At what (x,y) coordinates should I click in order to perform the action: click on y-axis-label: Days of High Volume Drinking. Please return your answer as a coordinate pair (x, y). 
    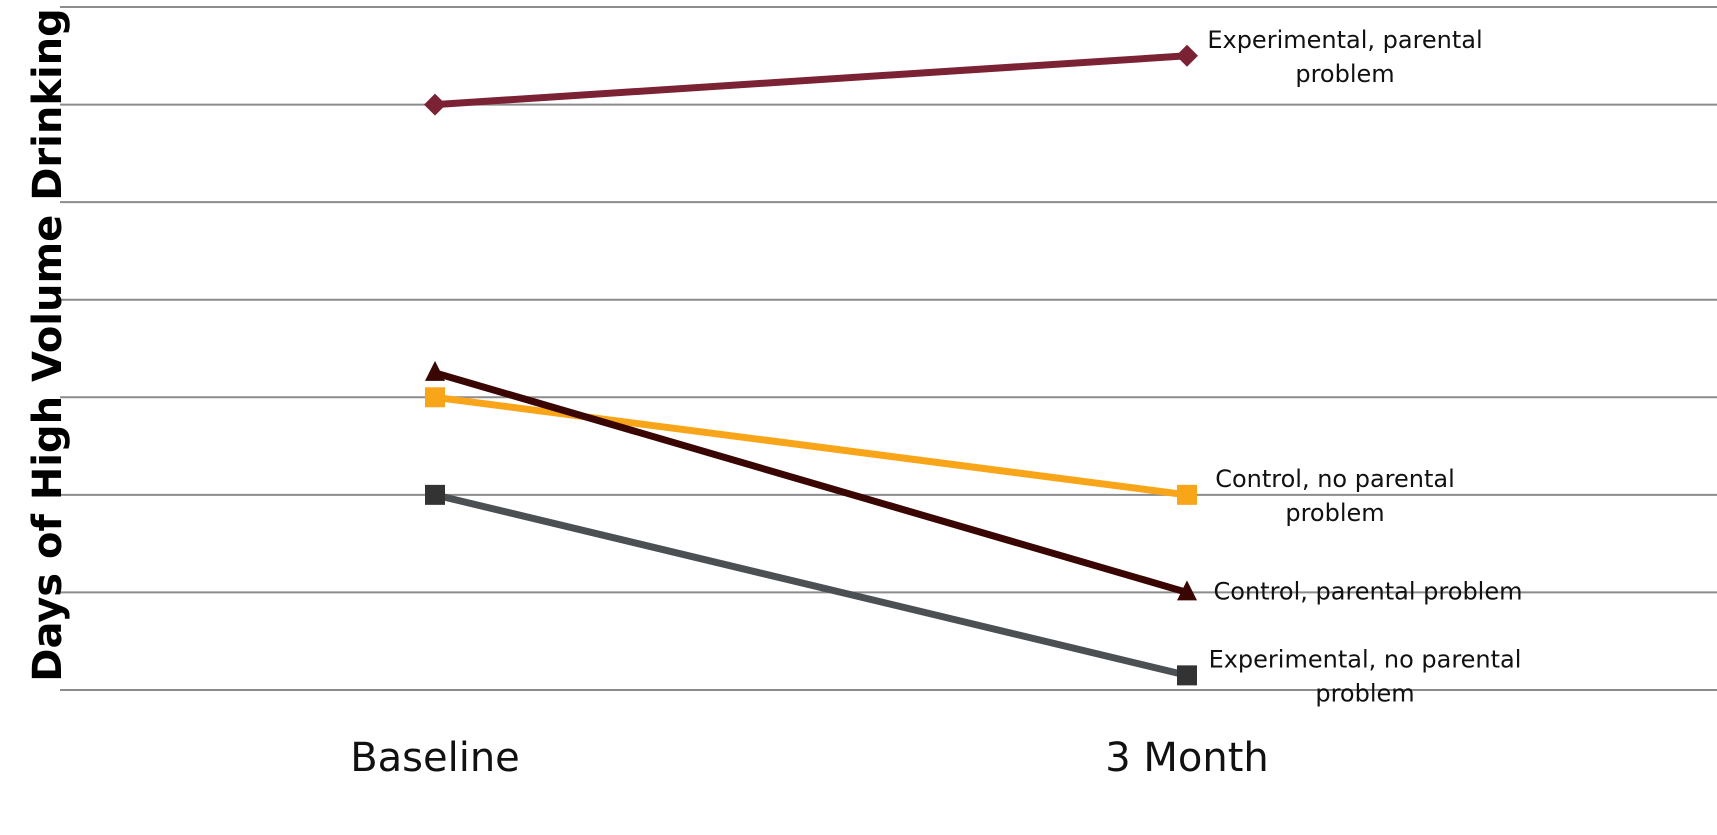
    Looking at the image, I should click on (48, 345).